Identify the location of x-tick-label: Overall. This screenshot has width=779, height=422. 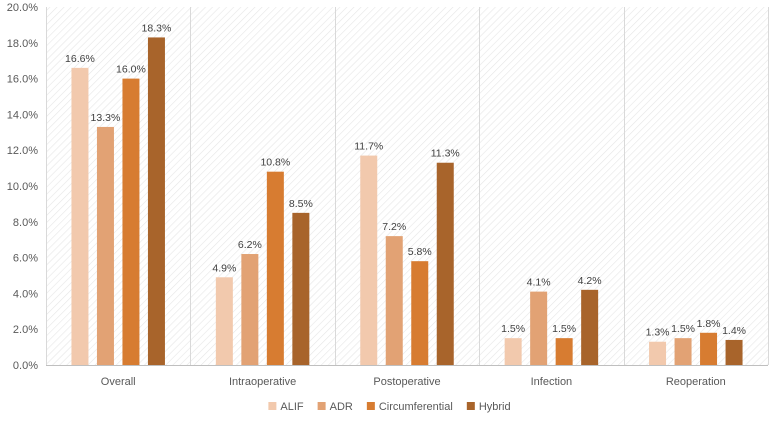
(118, 382).